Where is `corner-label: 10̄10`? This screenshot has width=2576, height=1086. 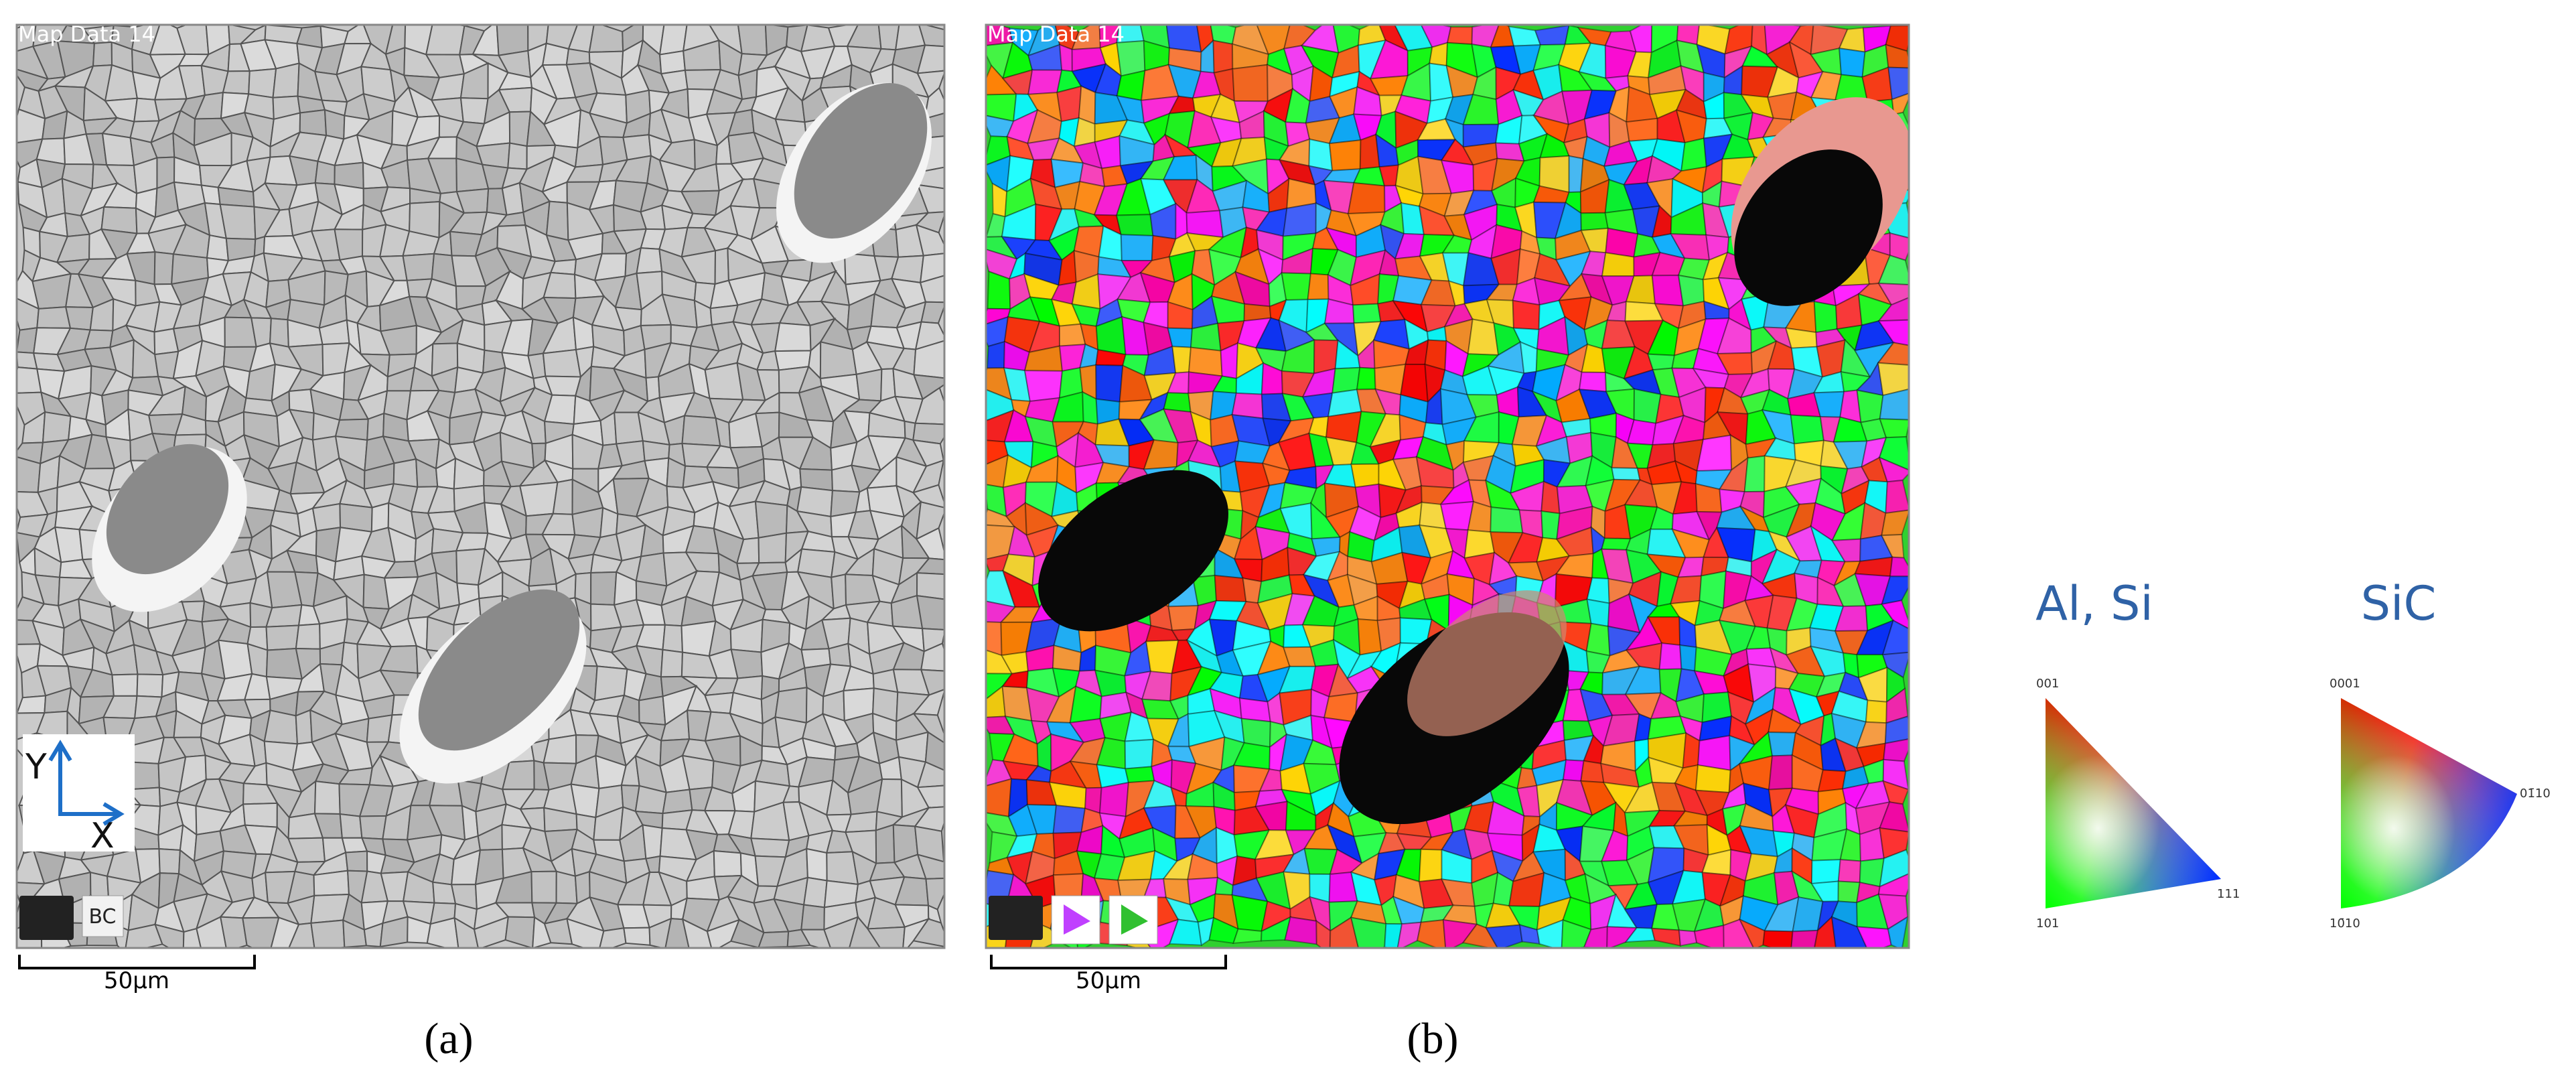 corner-label: 10̄10 is located at coordinates (2345, 924).